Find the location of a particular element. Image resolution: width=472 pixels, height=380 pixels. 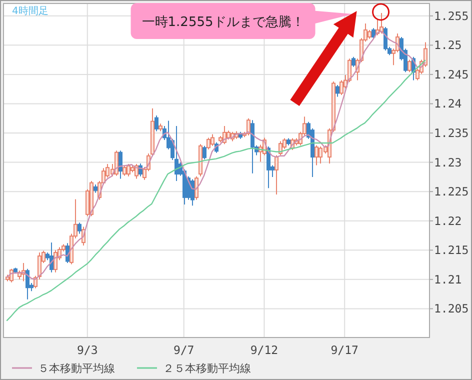

y-tick-label: 1.255 is located at coordinates (451, 15).